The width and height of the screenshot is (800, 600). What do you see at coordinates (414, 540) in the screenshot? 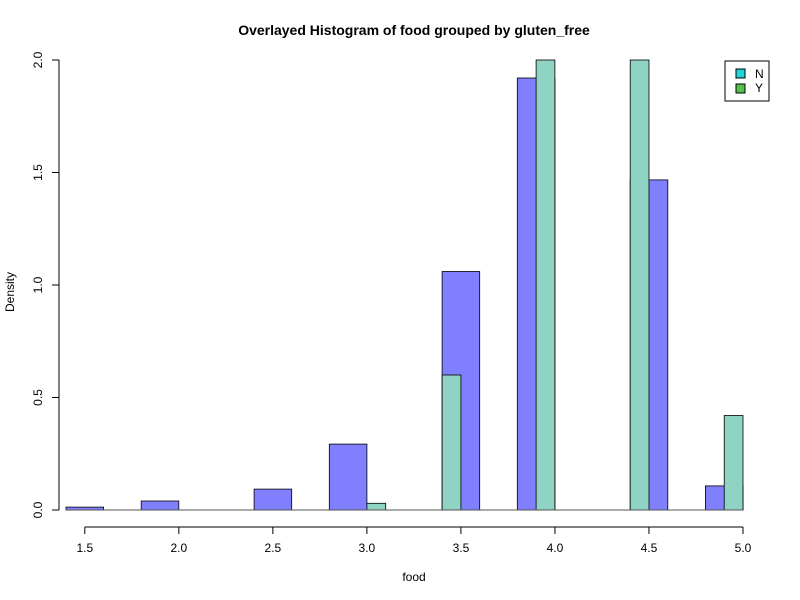
I see `x-axis: 1.5 2.0 2.5 3.0 3.5 4.0 4.5 5.0` at bounding box center [414, 540].